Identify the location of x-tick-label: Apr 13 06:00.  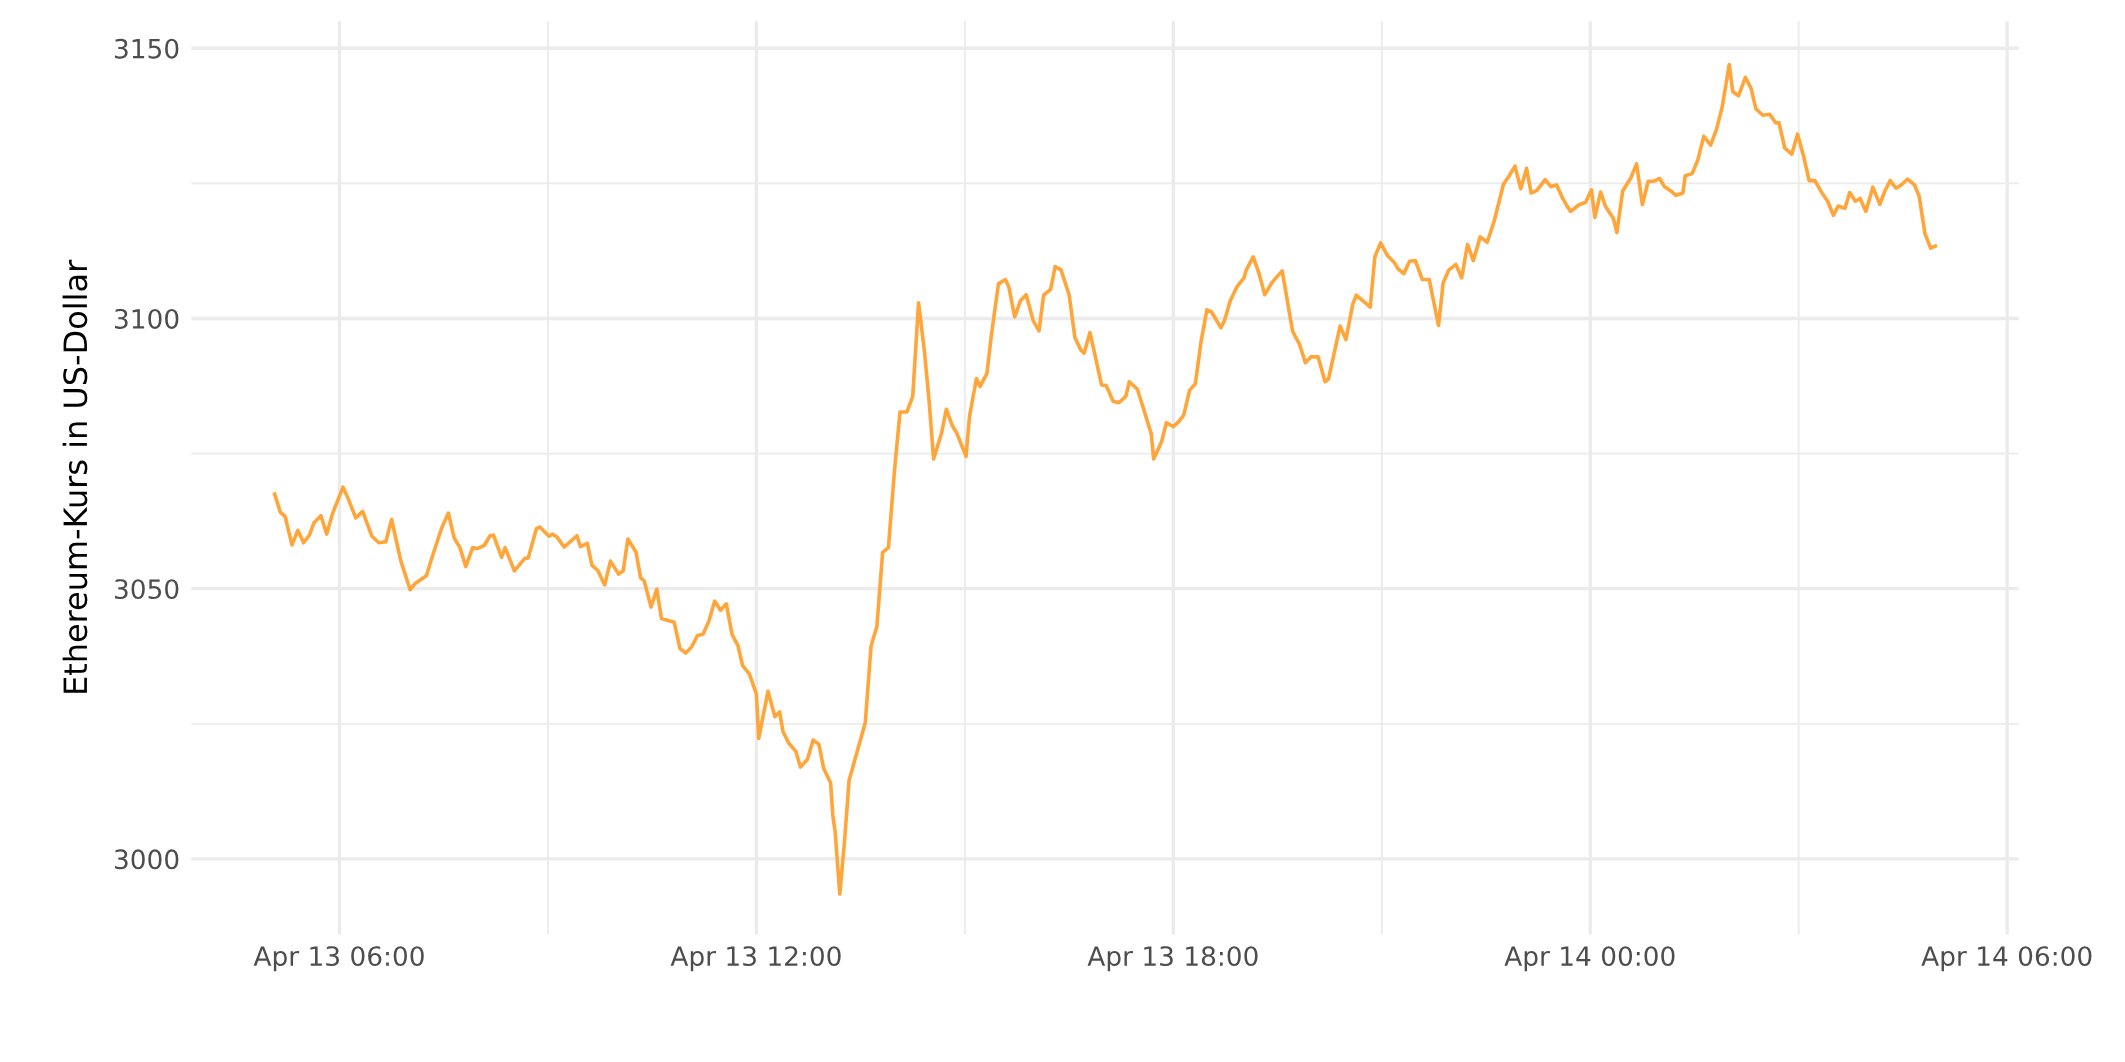
(338, 959).